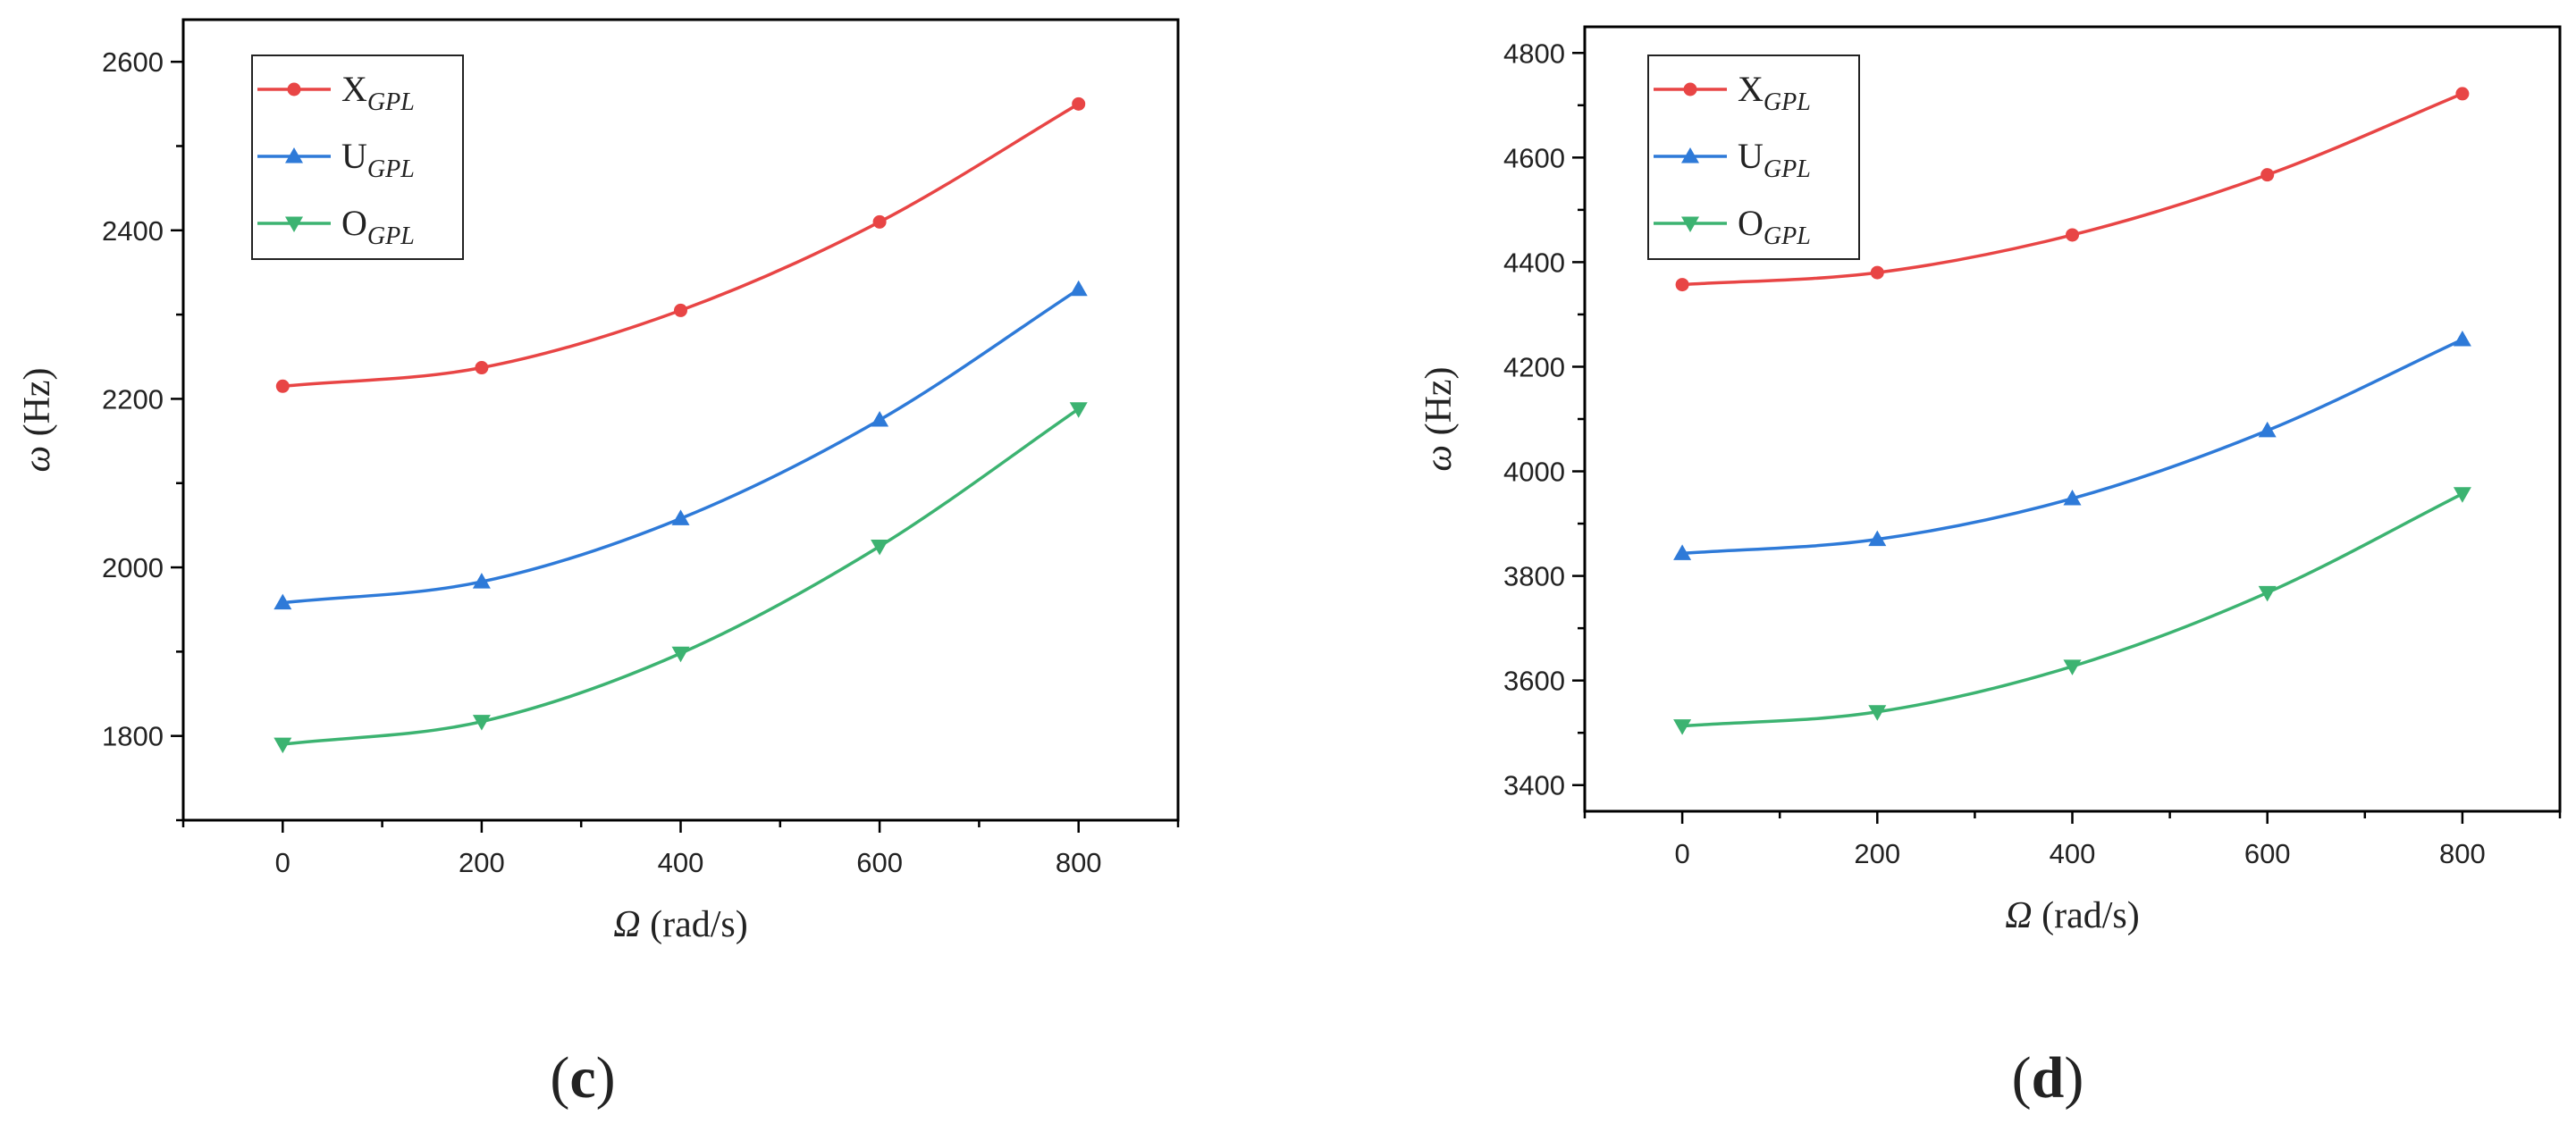  What do you see at coordinates (1534, 262) in the screenshot?
I see `y-tick-label: 4400` at bounding box center [1534, 262].